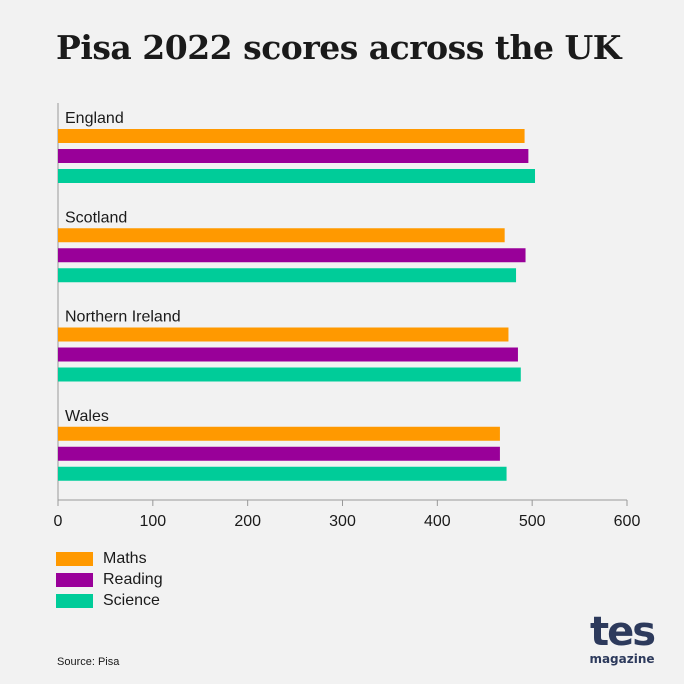 The height and width of the screenshot is (684, 684). What do you see at coordinates (74, 558) in the screenshot?
I see `legend-swatch-maths` at bounding box center [74, 558].